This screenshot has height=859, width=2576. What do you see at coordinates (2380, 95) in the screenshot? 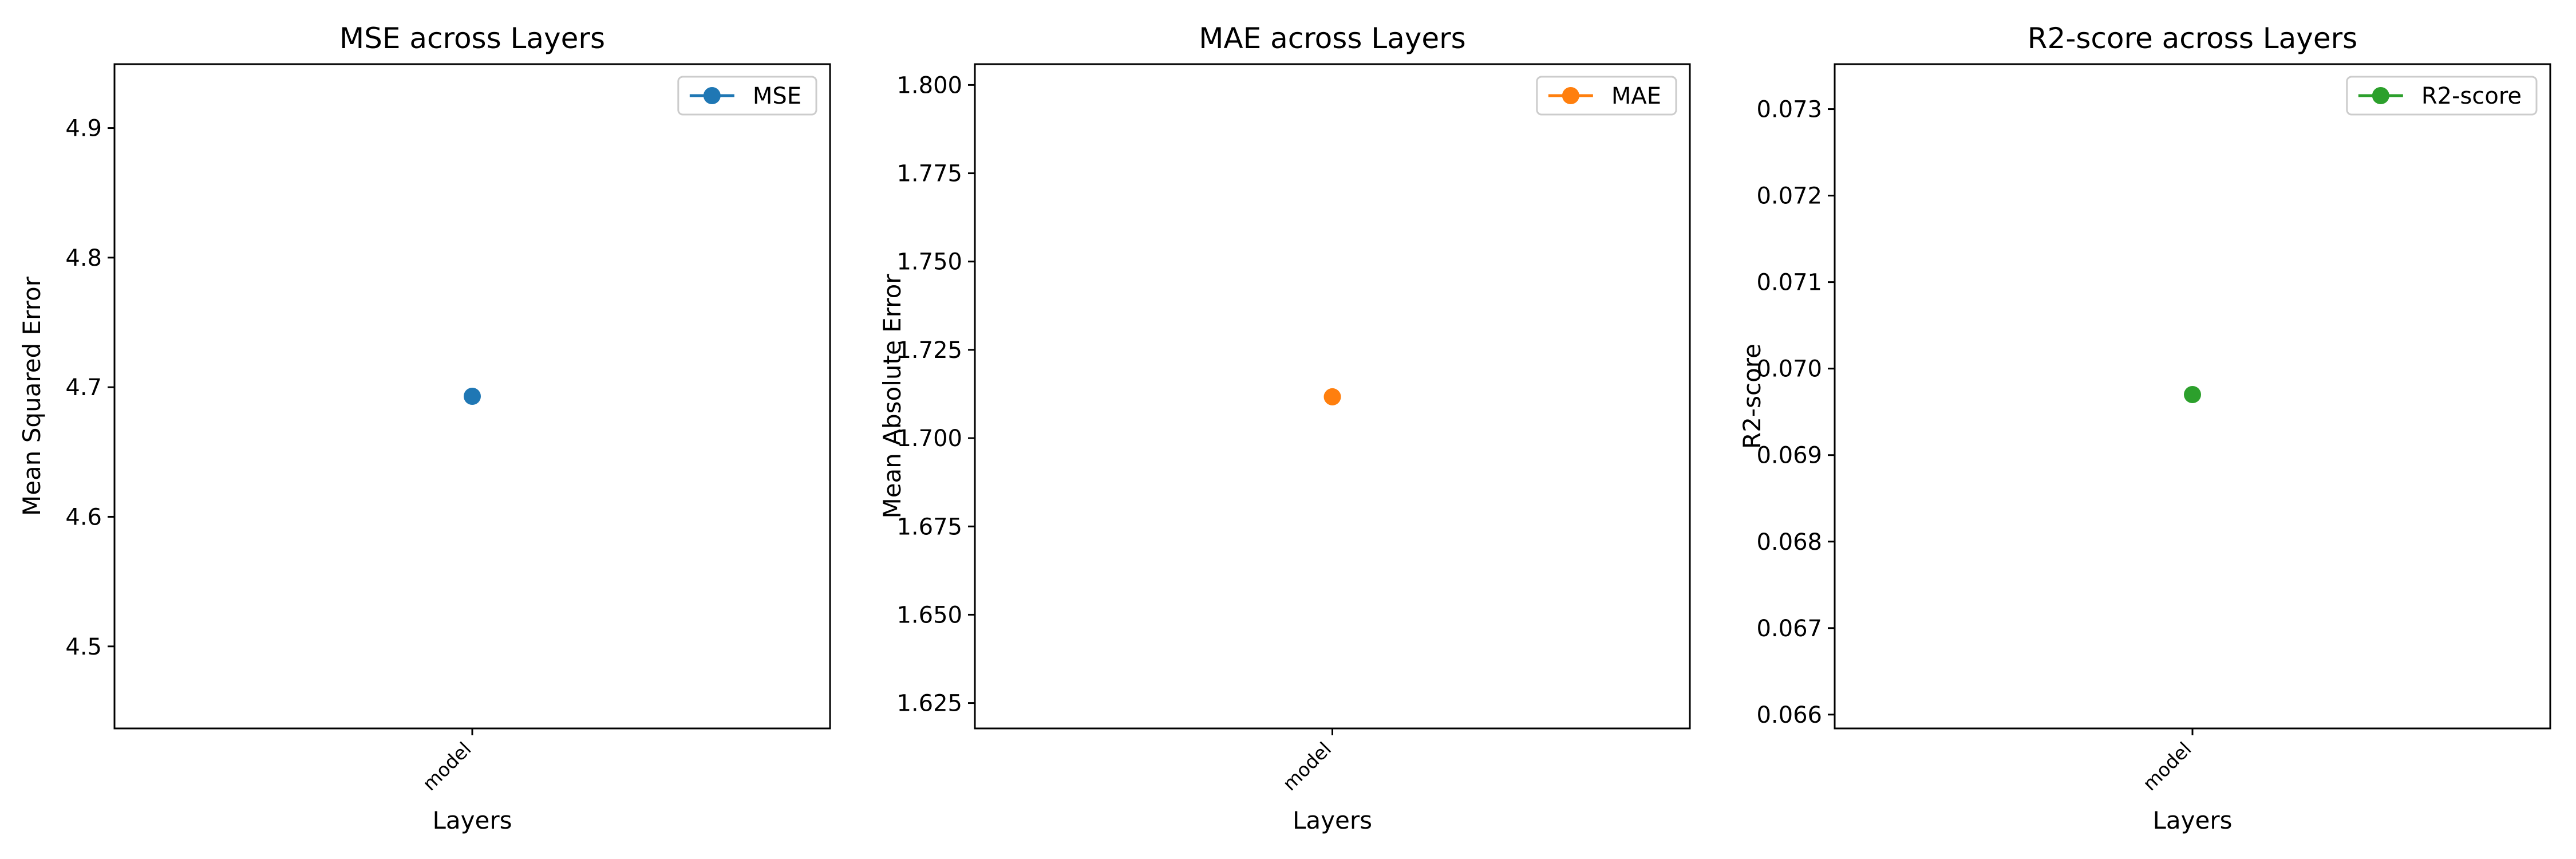
I see `chart-3-legend-marker` at bounding box center [2380, 95].